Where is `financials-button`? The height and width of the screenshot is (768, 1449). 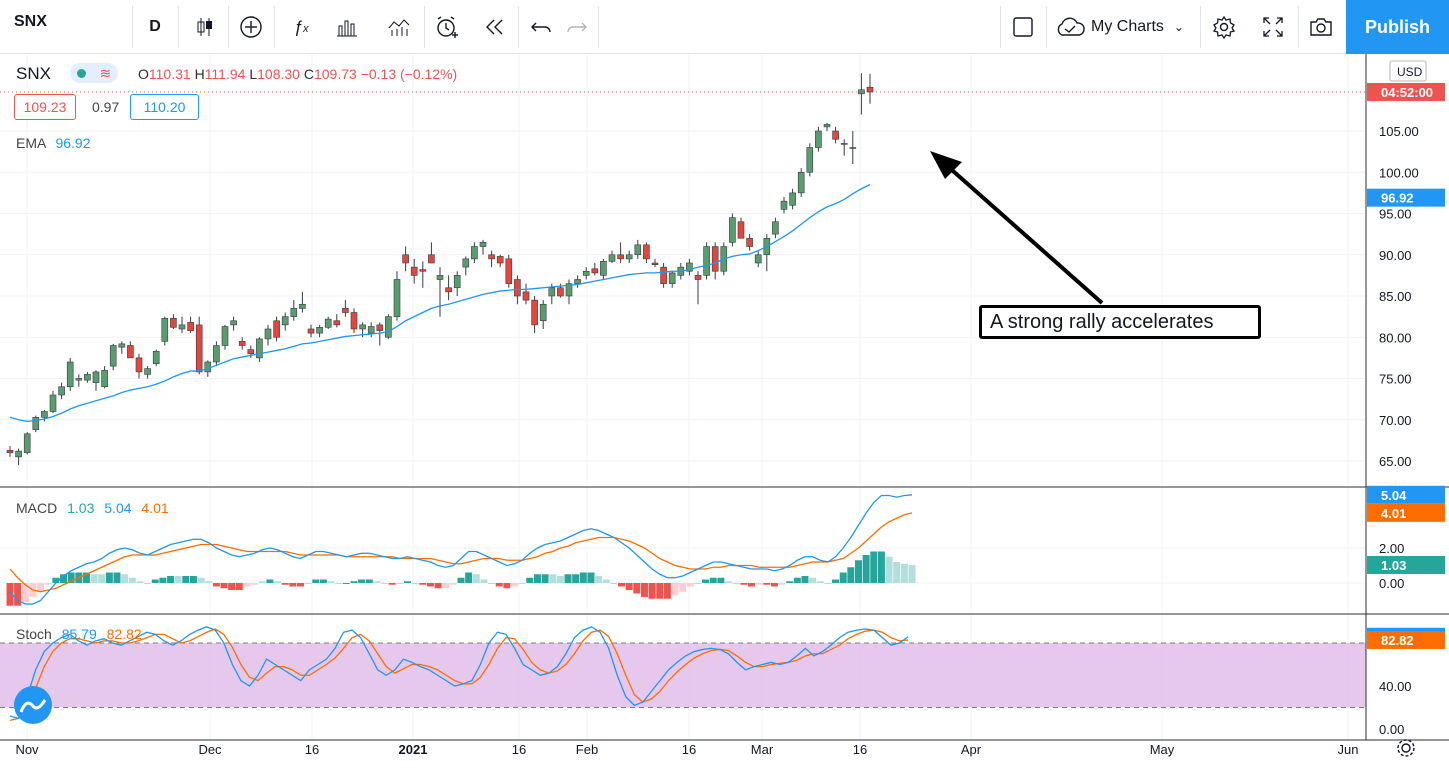
financials-button is located at coordinates (399, 27).